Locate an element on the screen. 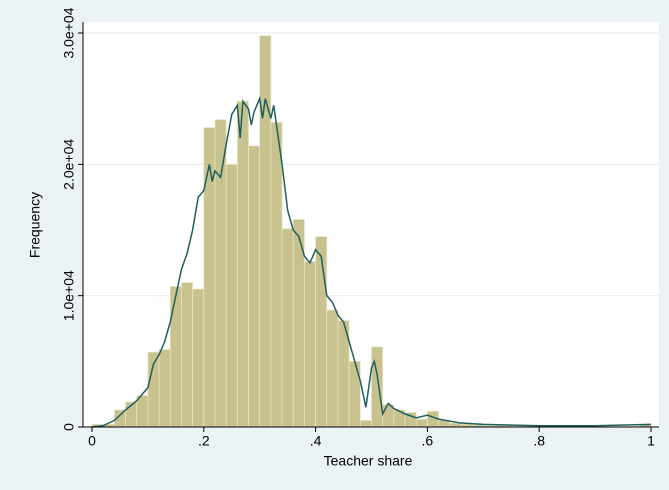 This screenshot has height=490, width=669. x-tick-label: .4 is located at coordinates (316, 441).